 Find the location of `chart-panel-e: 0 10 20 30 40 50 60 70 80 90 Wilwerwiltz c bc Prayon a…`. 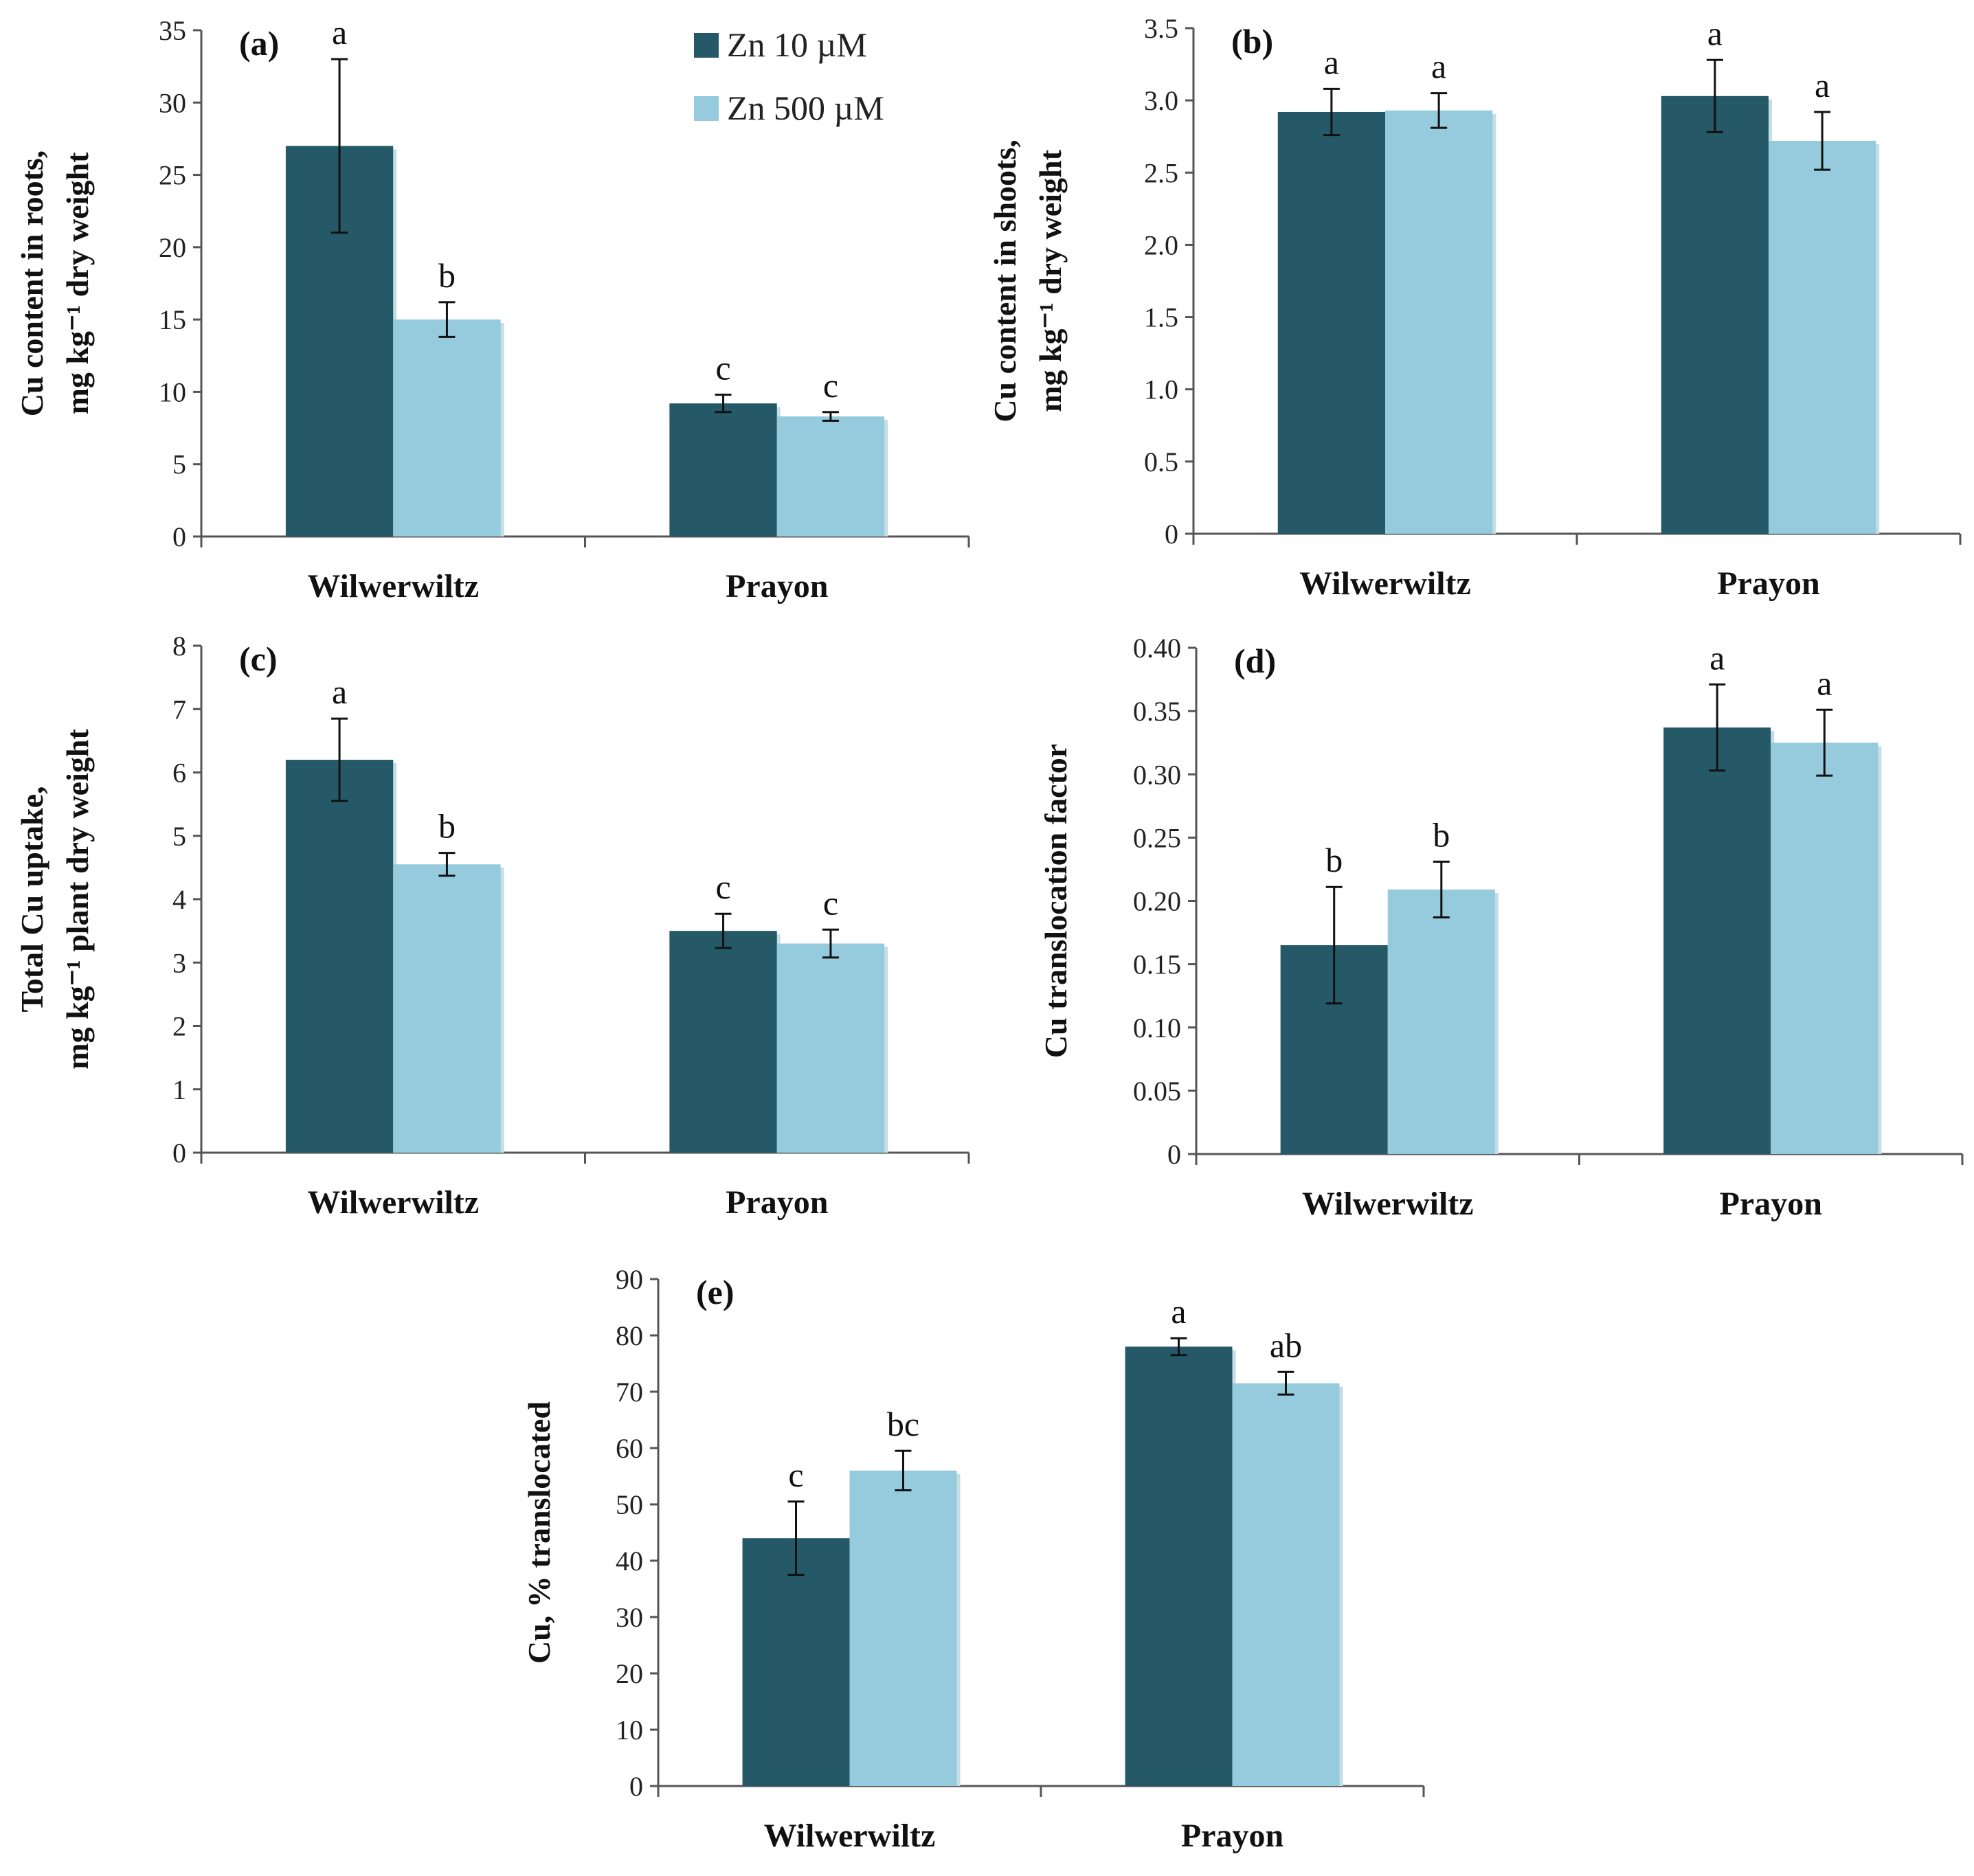

chart-panel-e: 0 10 20 30 40 50 60 70 80 90 Wilwerwiltz c bc Prayon a… is located at coordinates (973, 1559).